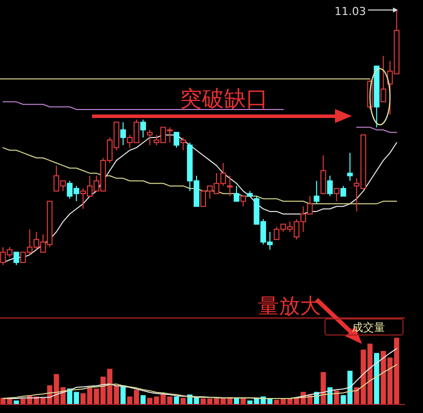 Image resolution: width=423 pixels, height=413 pixels. Describe the element at coordinates (224, 99) in the screenshot. I see `annotation: 突破缺口` at that location.